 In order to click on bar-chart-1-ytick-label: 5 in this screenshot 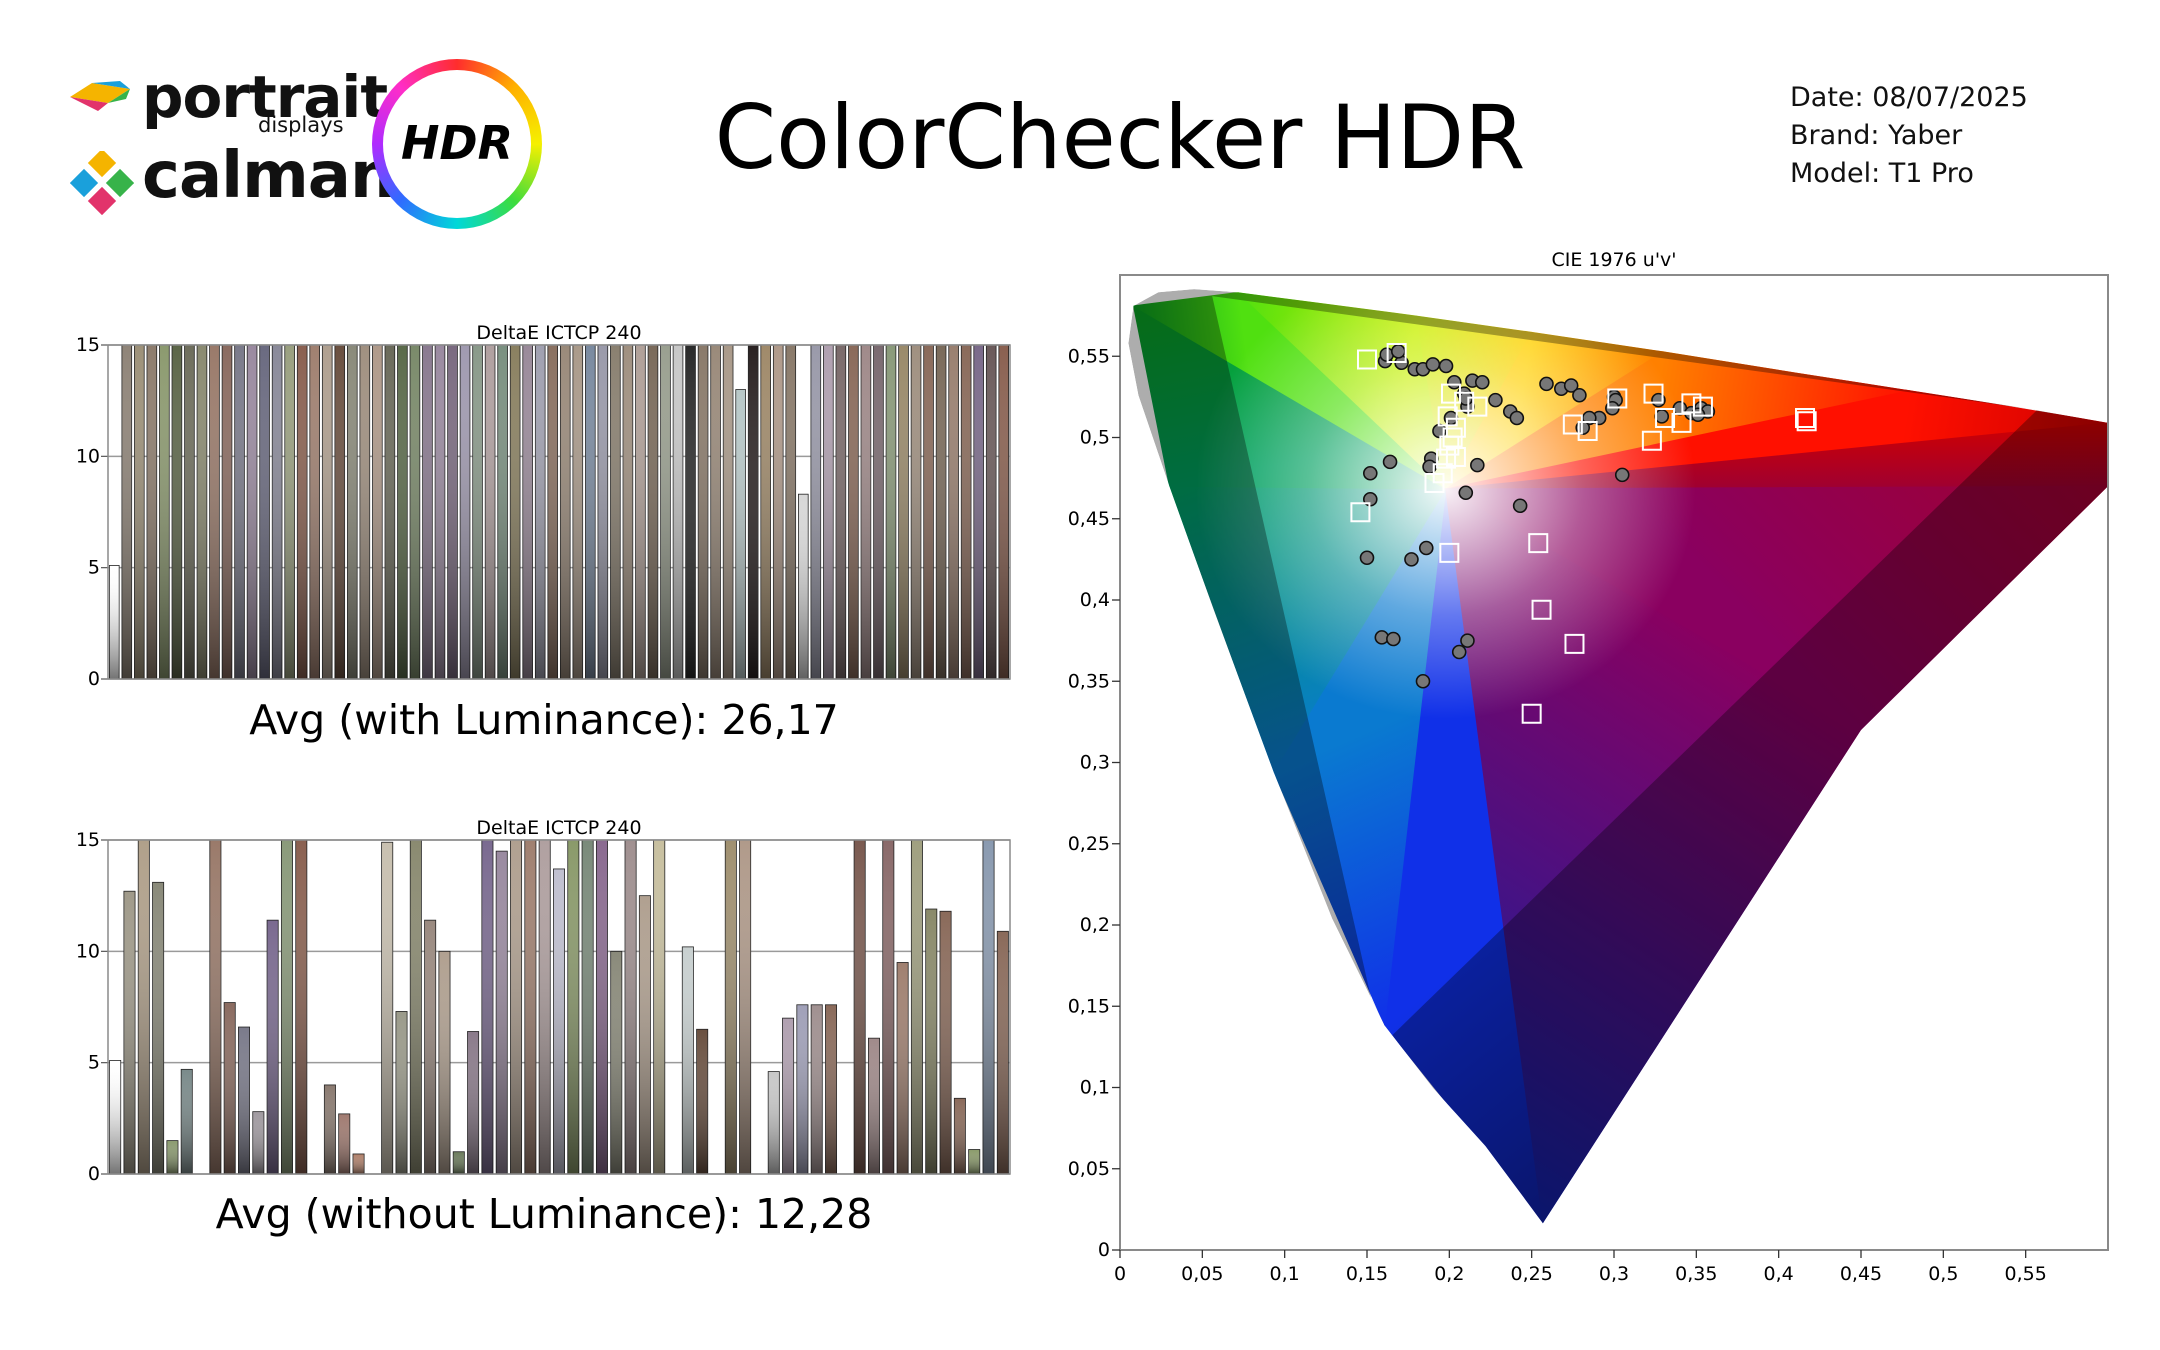, I will do `click(94, 568)`.